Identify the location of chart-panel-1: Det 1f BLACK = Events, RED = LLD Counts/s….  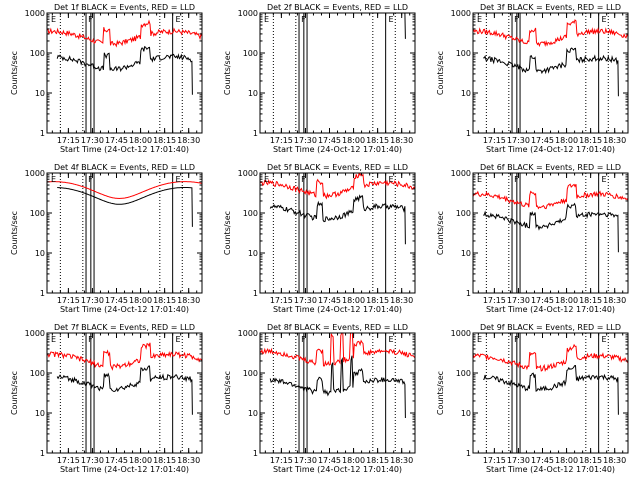
(106, 78).